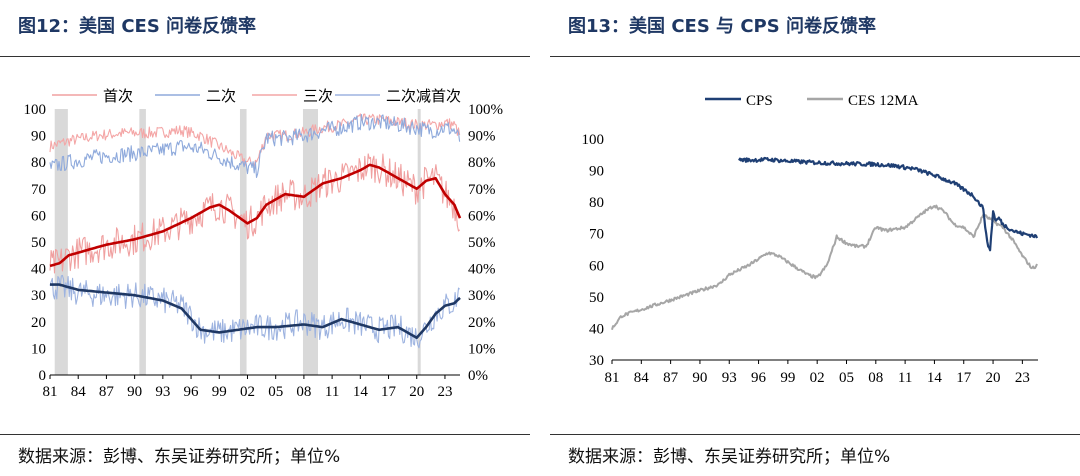  What do you see at coordinates (423, 96) in the screenshot?
I see `legend-label: 二次减首次` at bounding box center [423, 96].